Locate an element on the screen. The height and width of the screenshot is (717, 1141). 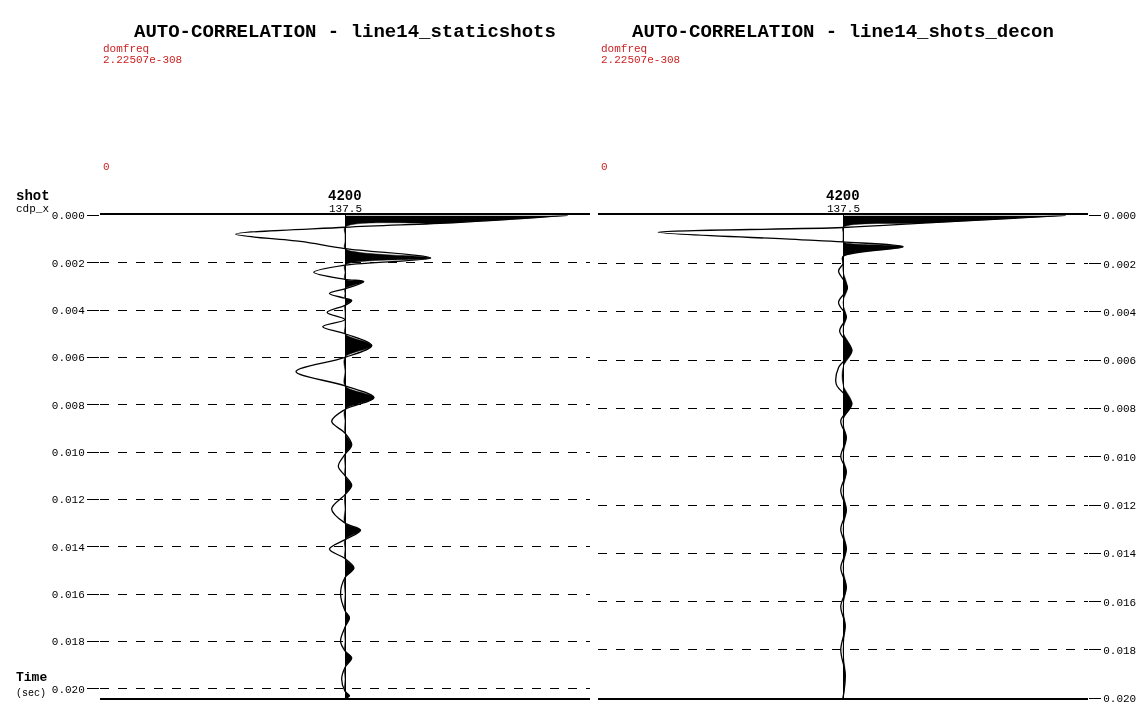
chart-title: AUTO-CORRELATION - line14_staticshots is located at coordinates (345, 32).